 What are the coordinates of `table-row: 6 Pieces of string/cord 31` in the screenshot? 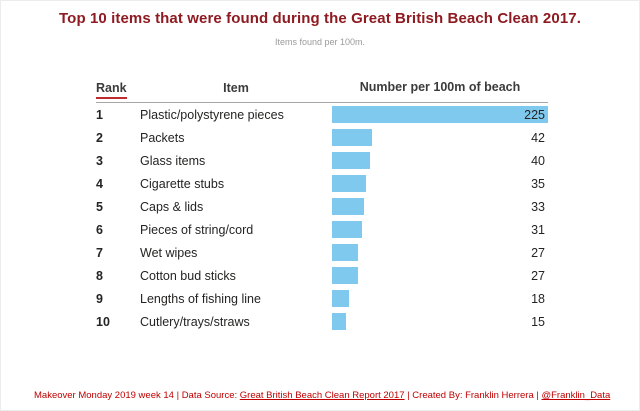 It's located at (322, 229).